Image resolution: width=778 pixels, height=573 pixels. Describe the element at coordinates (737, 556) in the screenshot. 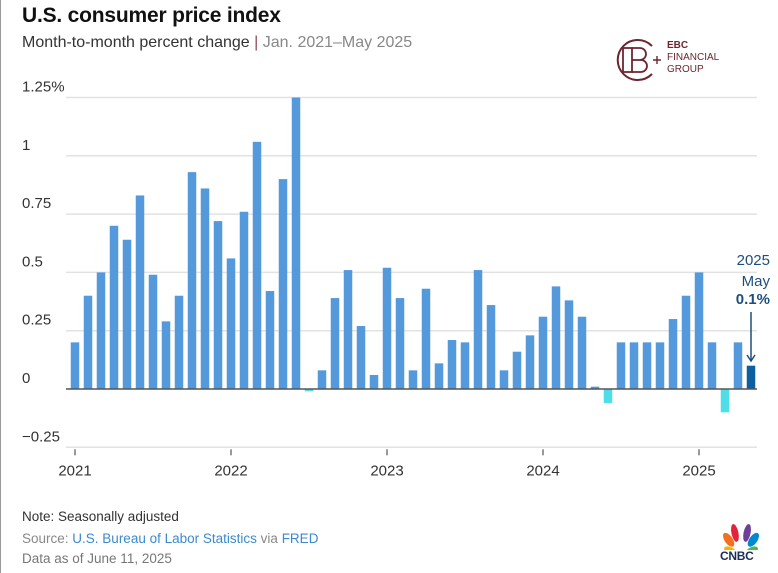

I see `cnbc-wordmark: CNBC` at that location.